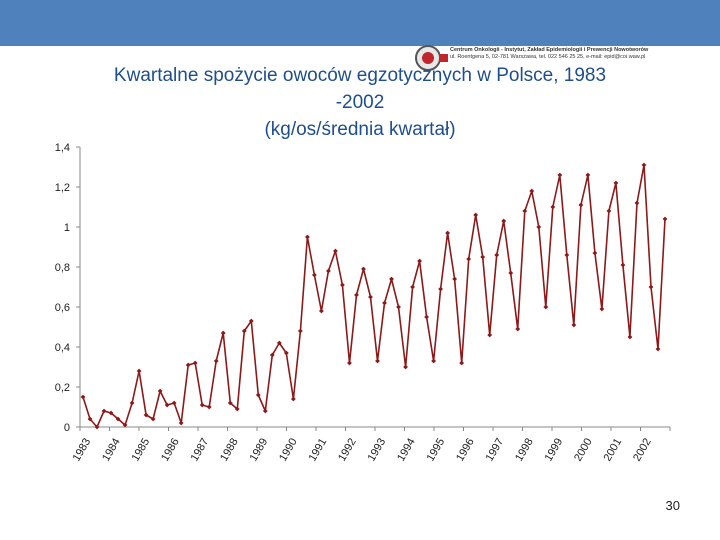 The image size is (720, 540). What do you see at coordinates (583, 449) in the screenshot?
I see `x-tick-label: 2000` at bounding box center [583, 449].